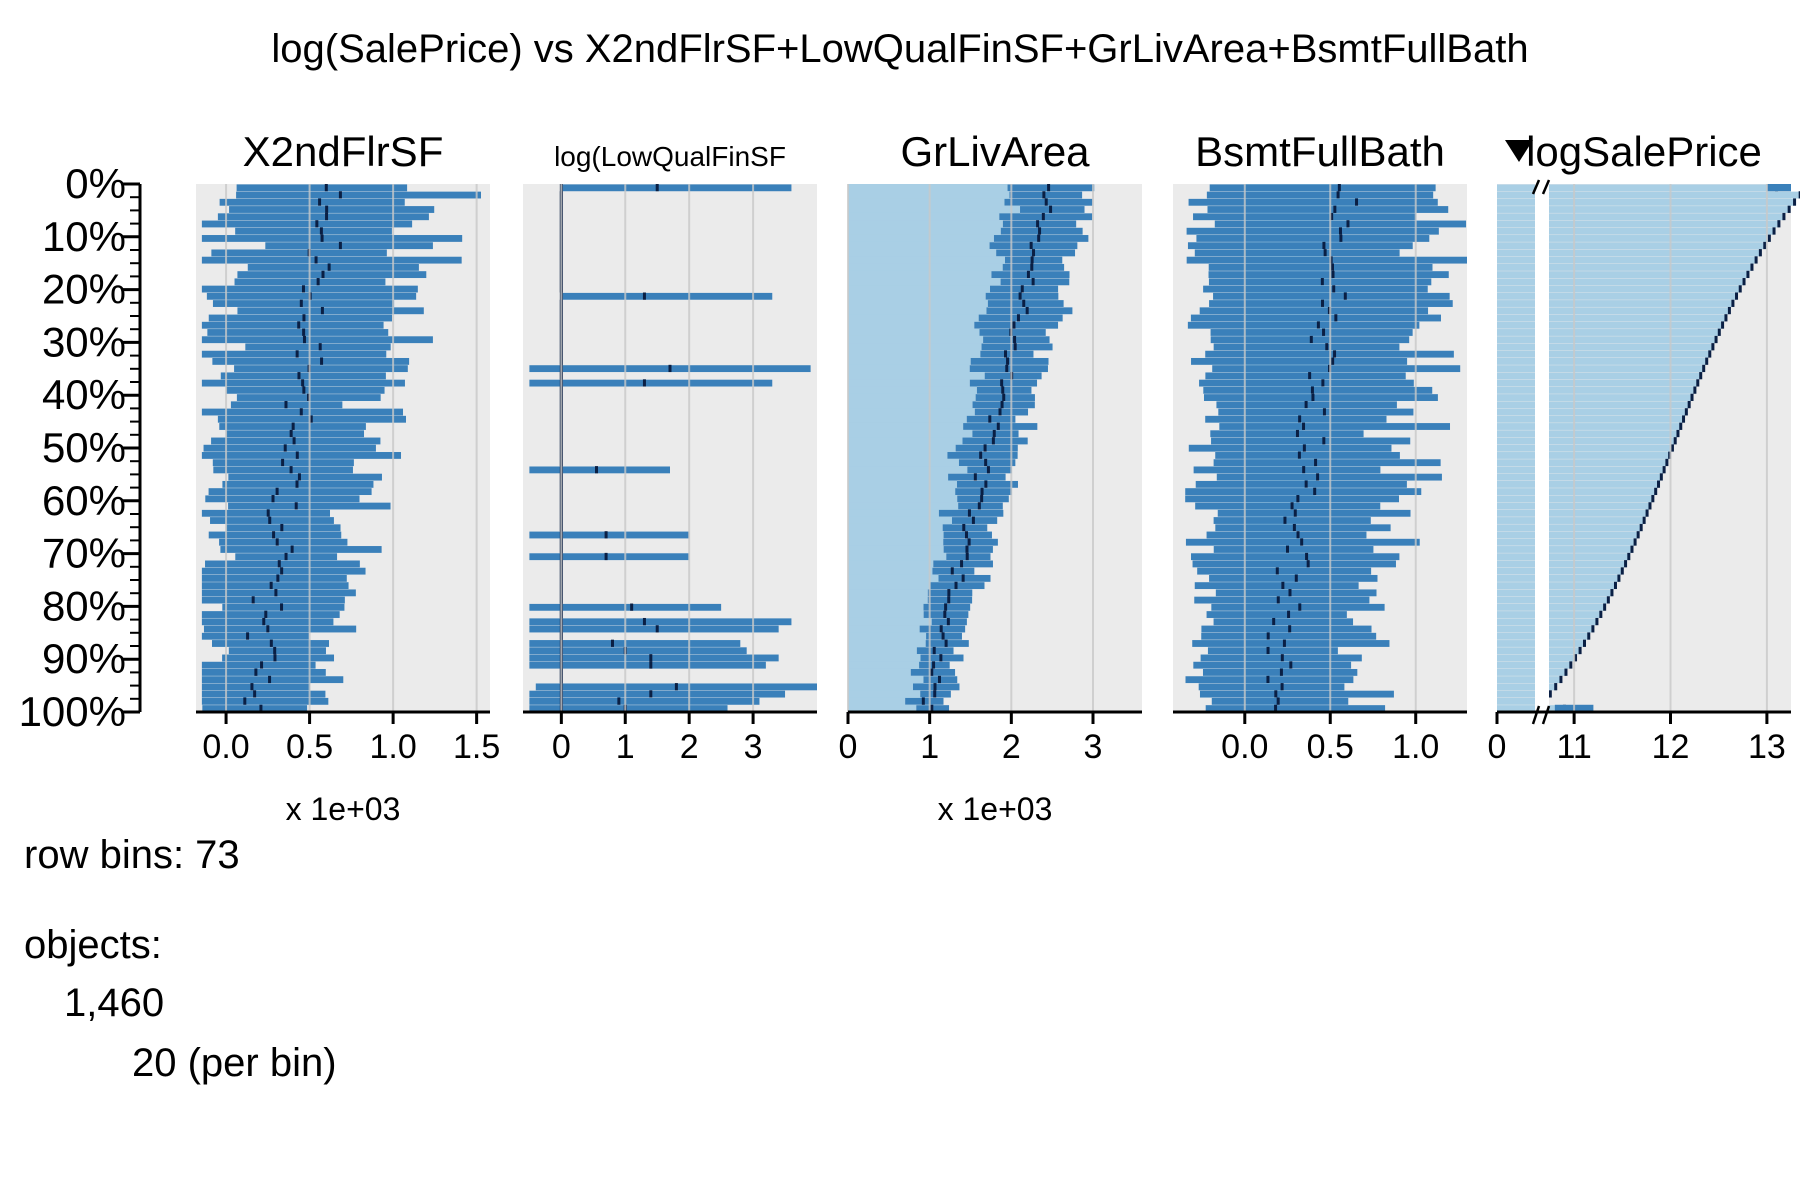 The image size is (1800, 1200). Describe the element at coordinates (753, 747) in the screenshot. I see `x-tick-label: 3` at that location.